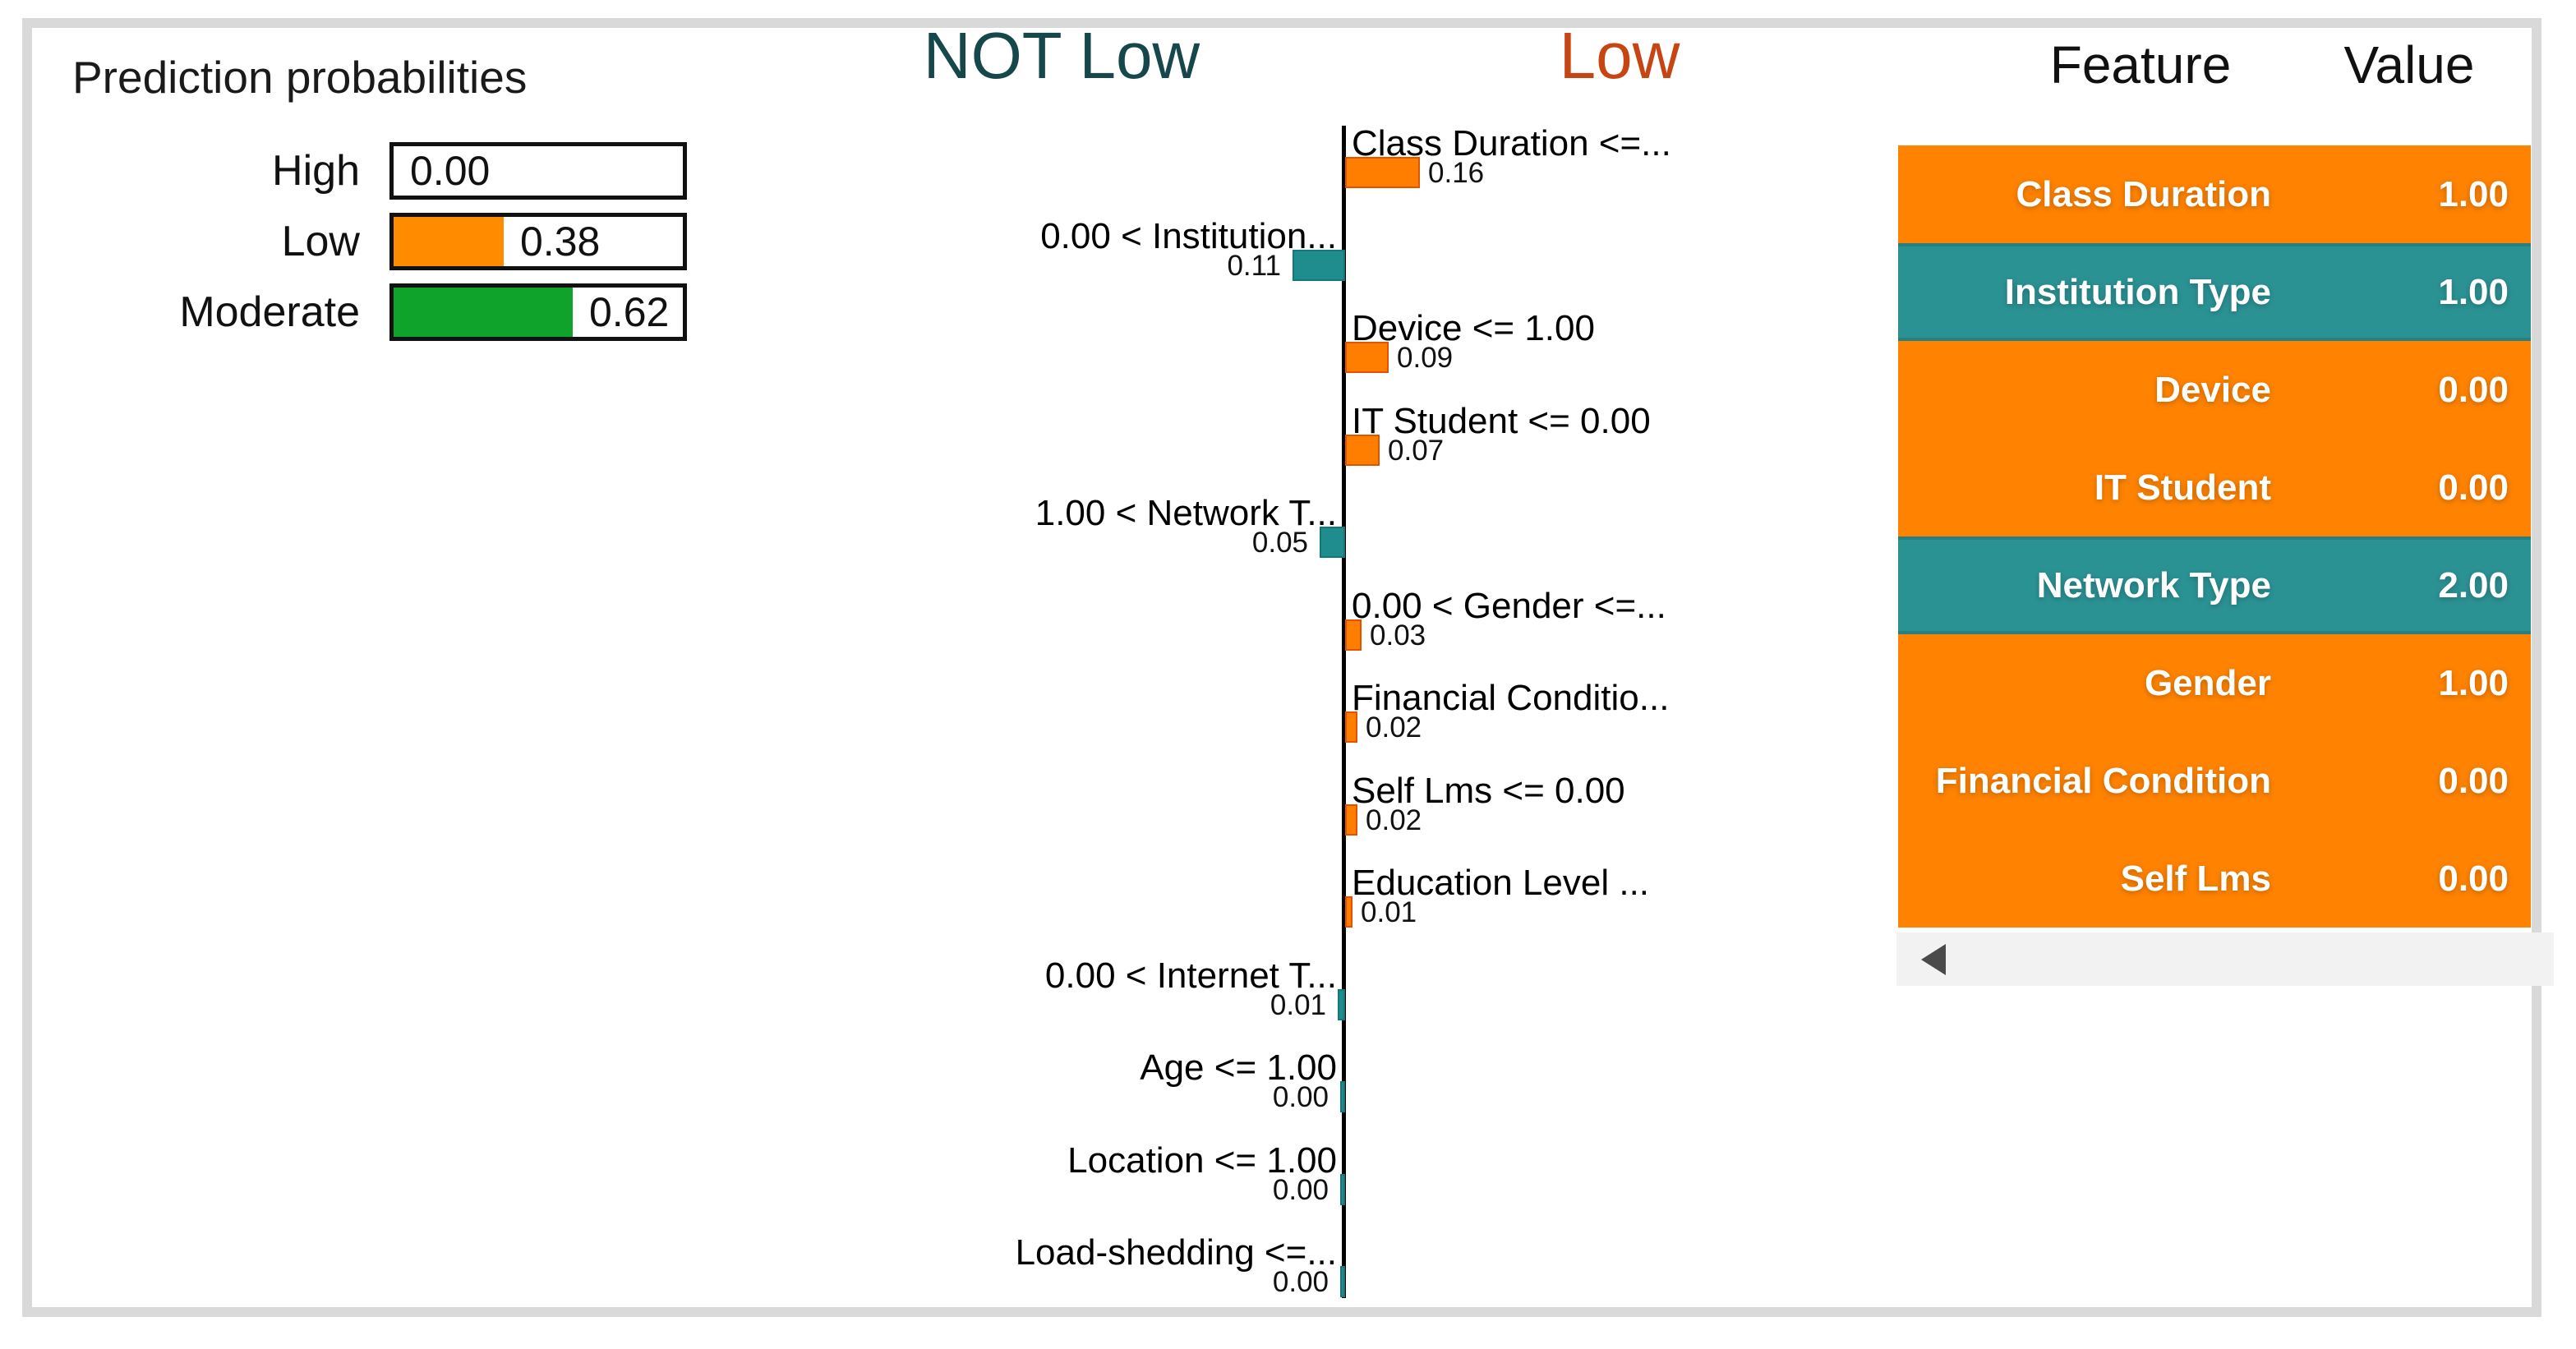 The height and width of the screenshot is (1349, 2576). Describe the element at coordinates (2182, 487) in the screenshot. I see `table-feature-name: IT Student` at that location.